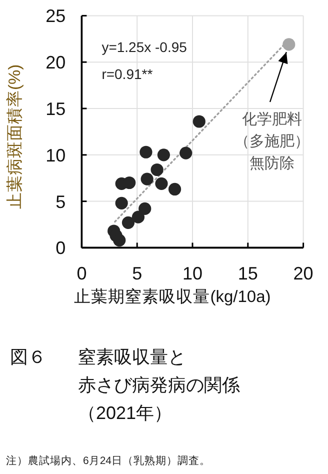 The height and width of the screenshot is (474, 328). Describe the element at coordinates (56, 155) in the screenshot. I see `y-tick-label: 10` at that location.